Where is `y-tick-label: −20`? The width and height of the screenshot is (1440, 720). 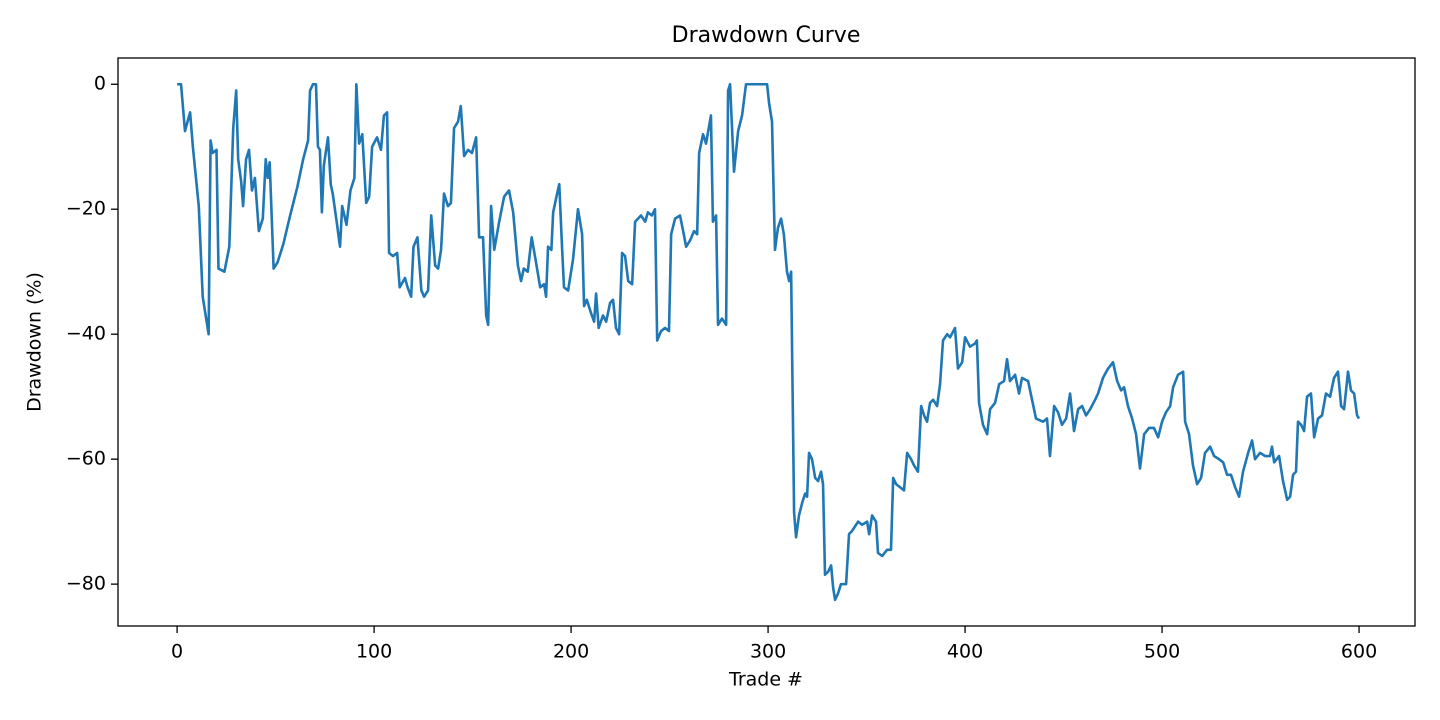 y-tick-label: −20 is located at coordinates (86, 209).